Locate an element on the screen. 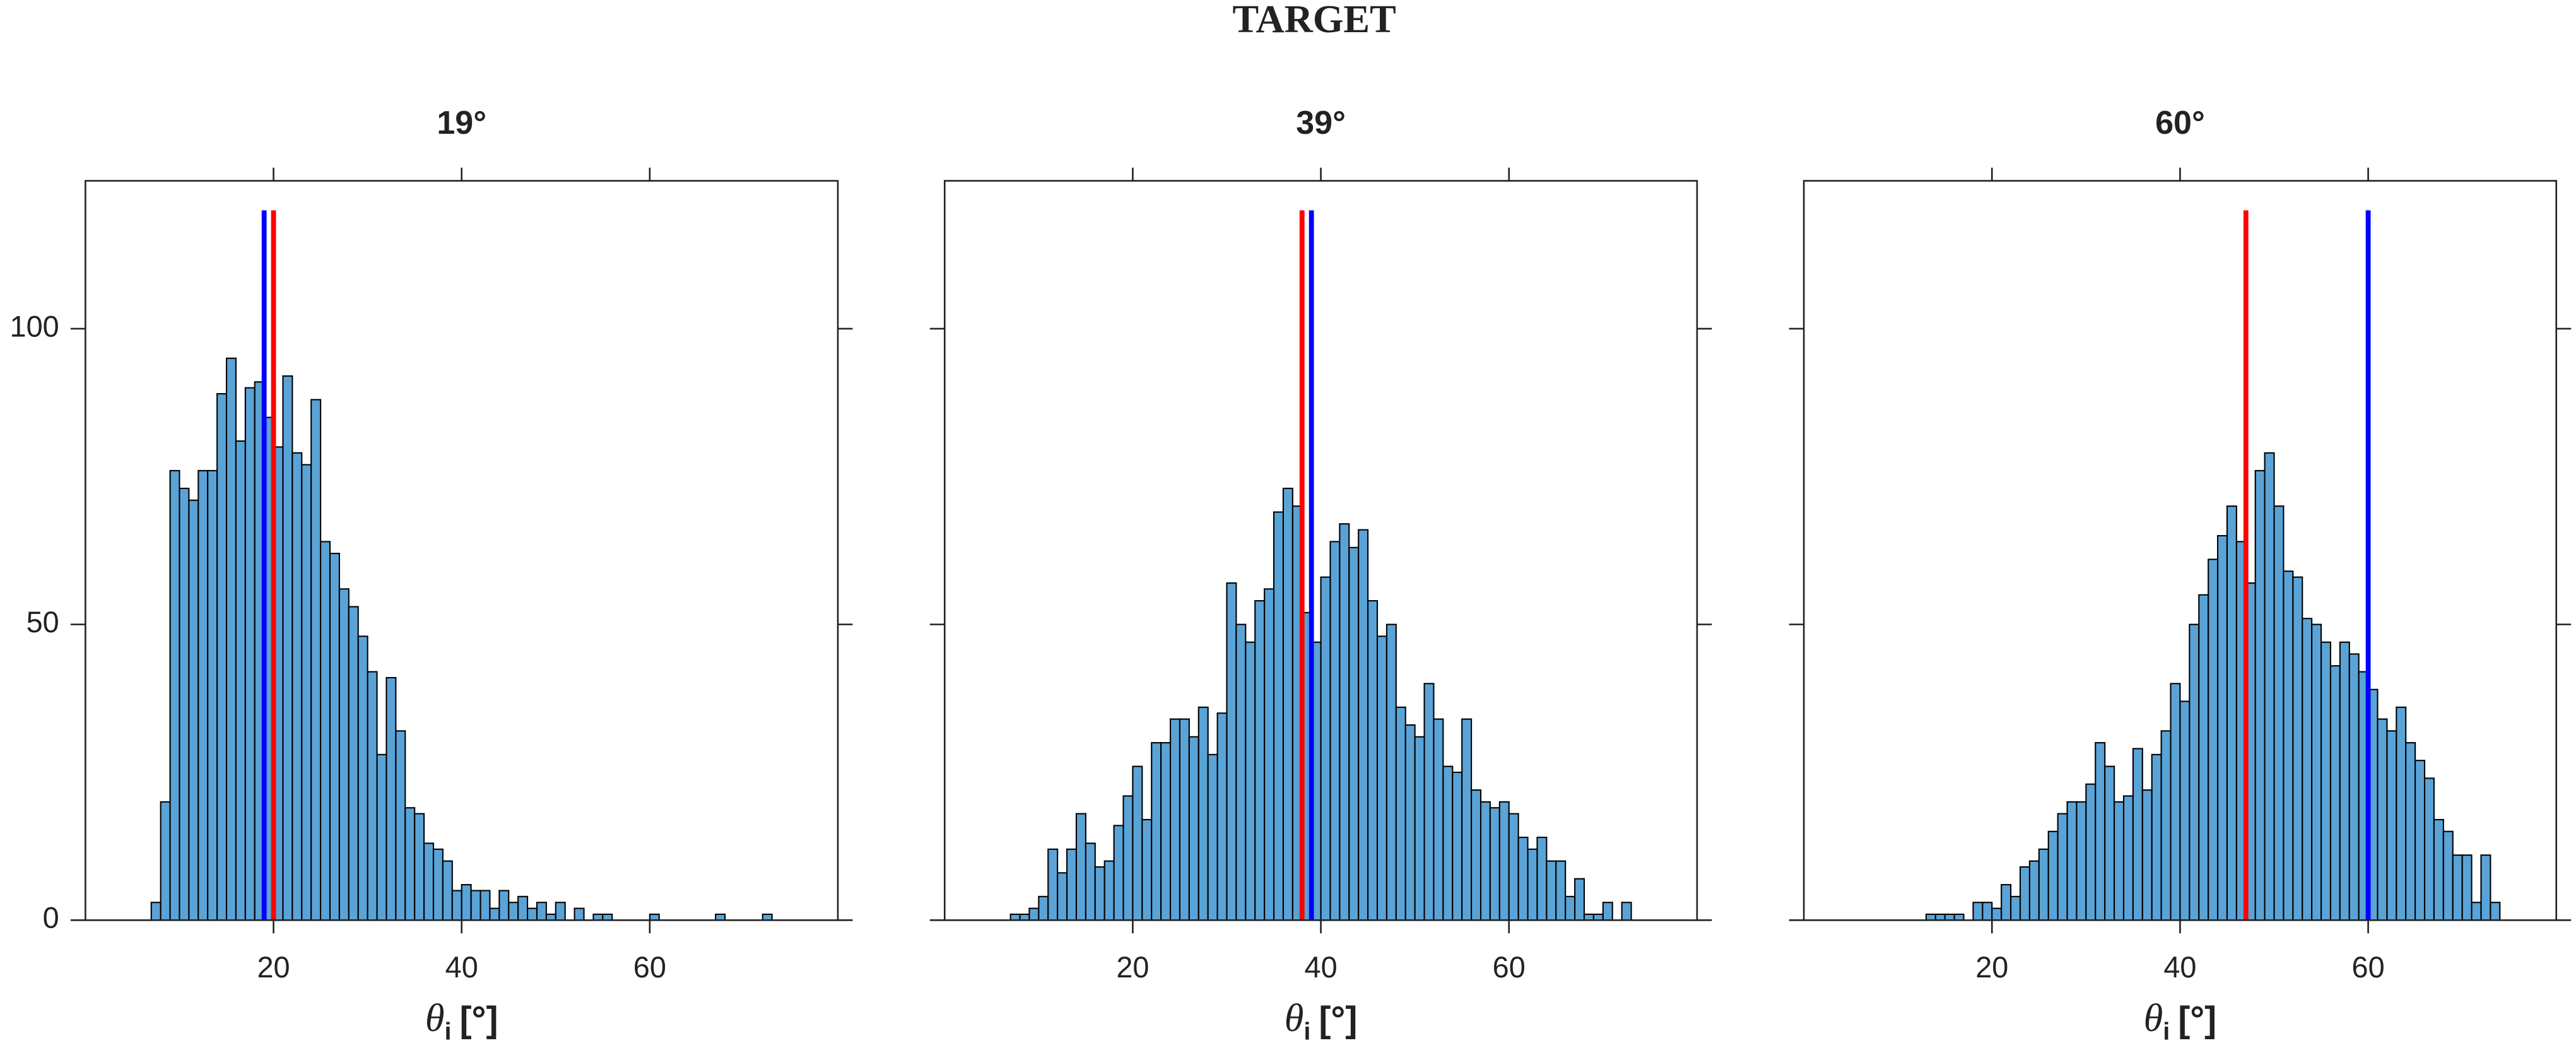  y-tick-label: 50 is located at coordinates (42, 622).